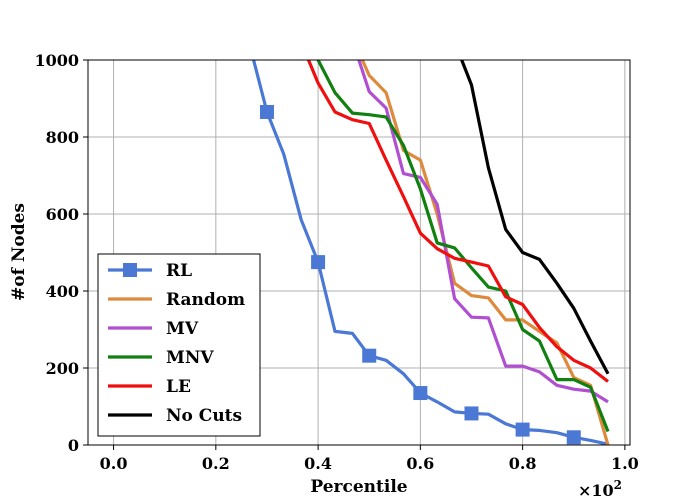 Image resolution: width=700 pixels, height=500 pixels. Describe the element at coordinates (62, 137) in the screenshot. I see `y-tick-label: 800` at that location.